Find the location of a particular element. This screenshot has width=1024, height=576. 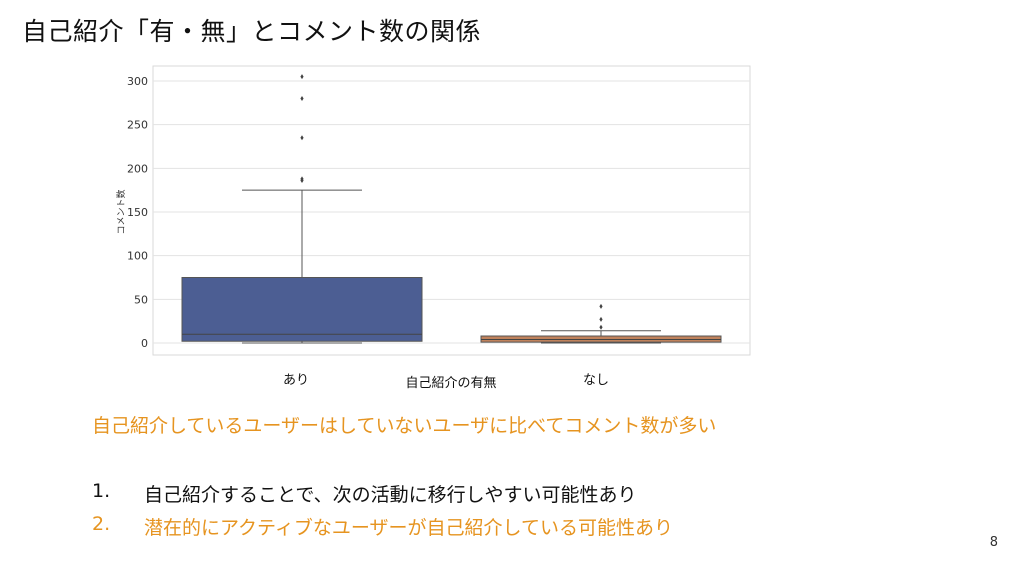

reason-number: 1. is located at coordinates (101, 491).